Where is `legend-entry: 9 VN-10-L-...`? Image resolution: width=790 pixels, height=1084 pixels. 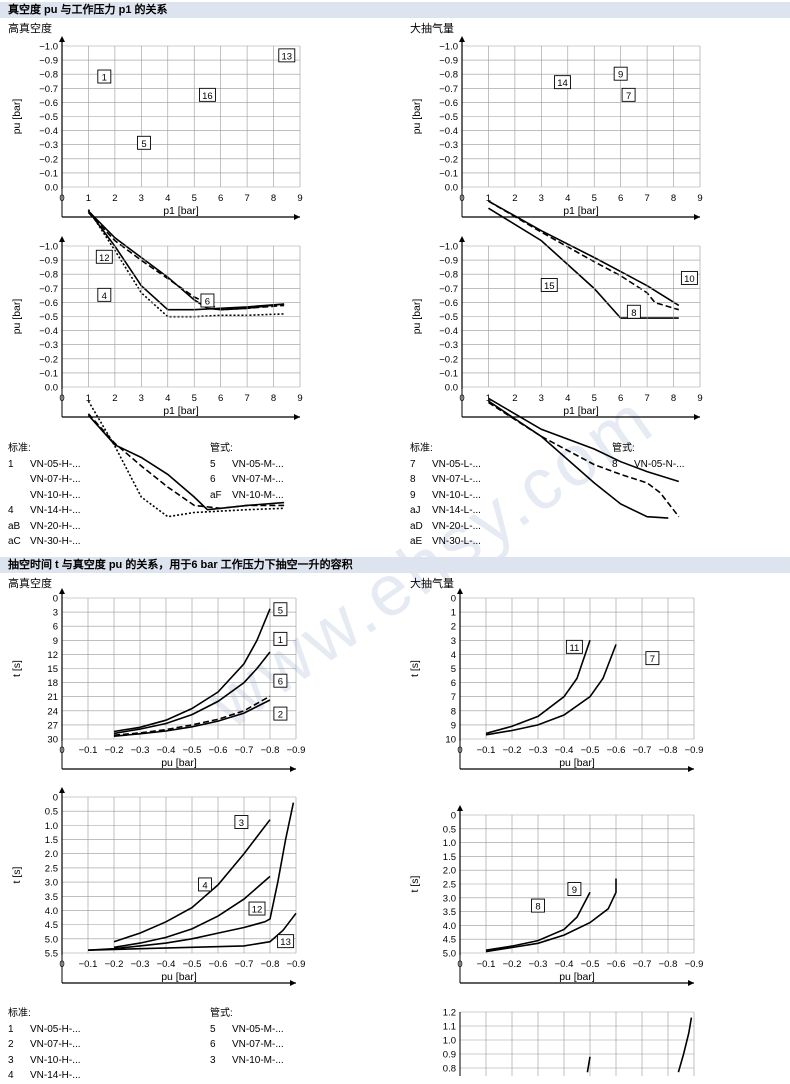
legend-entry: 9 VN-10-L-... is located at coordinates (445, 496).